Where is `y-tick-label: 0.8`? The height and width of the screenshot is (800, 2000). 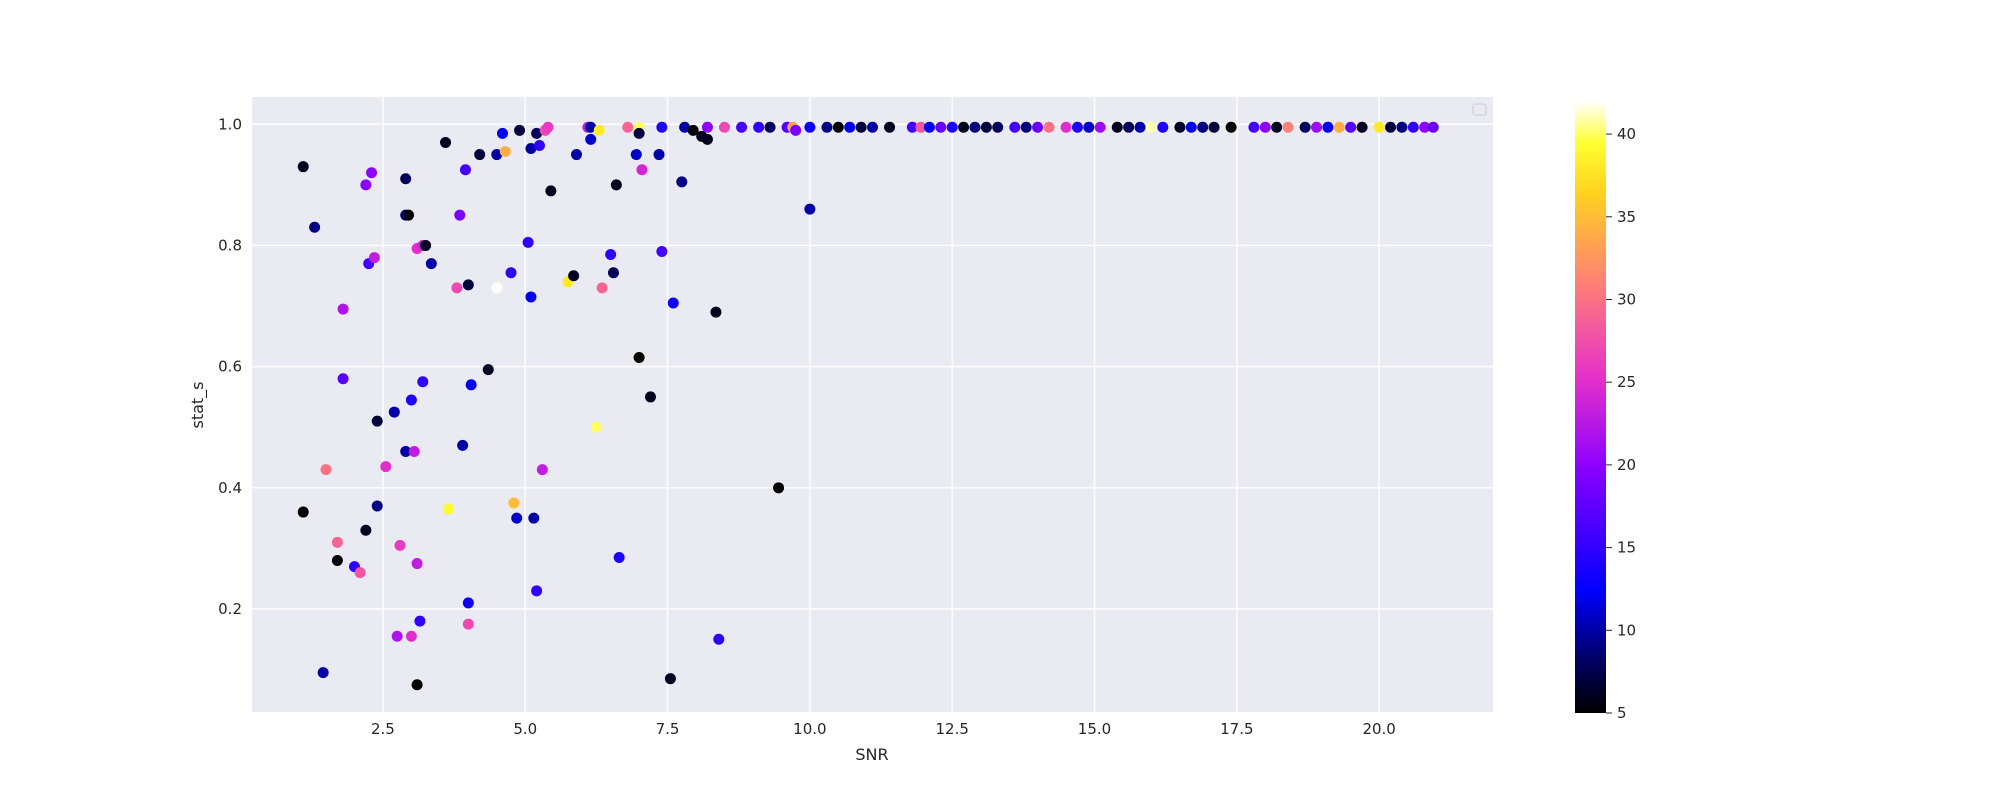
y-tick-label: 0.8 is located at coordinates (230, 245).